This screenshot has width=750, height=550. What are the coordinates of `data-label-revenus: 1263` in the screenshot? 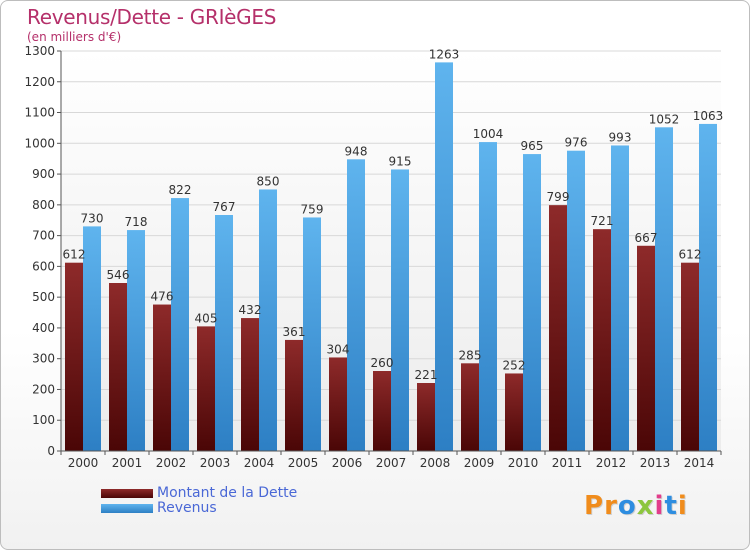 It's located at (444, 54).